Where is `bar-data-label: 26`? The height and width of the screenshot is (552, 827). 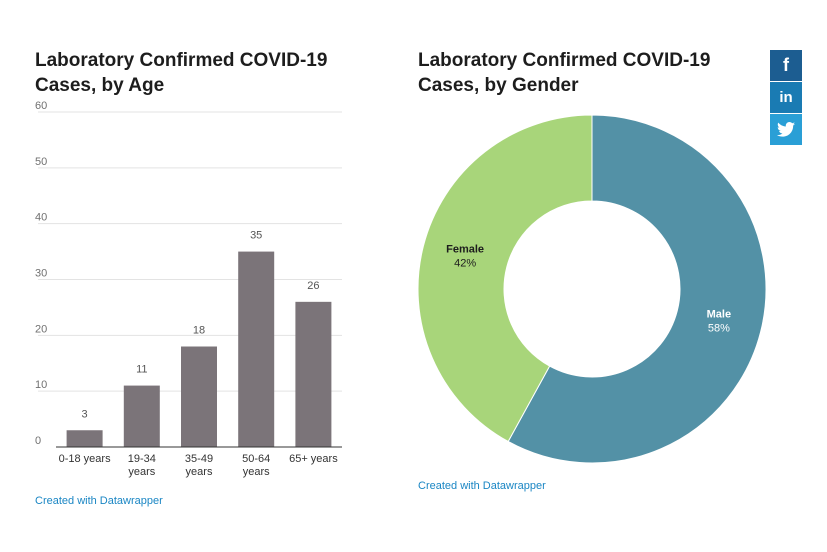 bar-data-label: 26 is located at coordinates (313, 286).